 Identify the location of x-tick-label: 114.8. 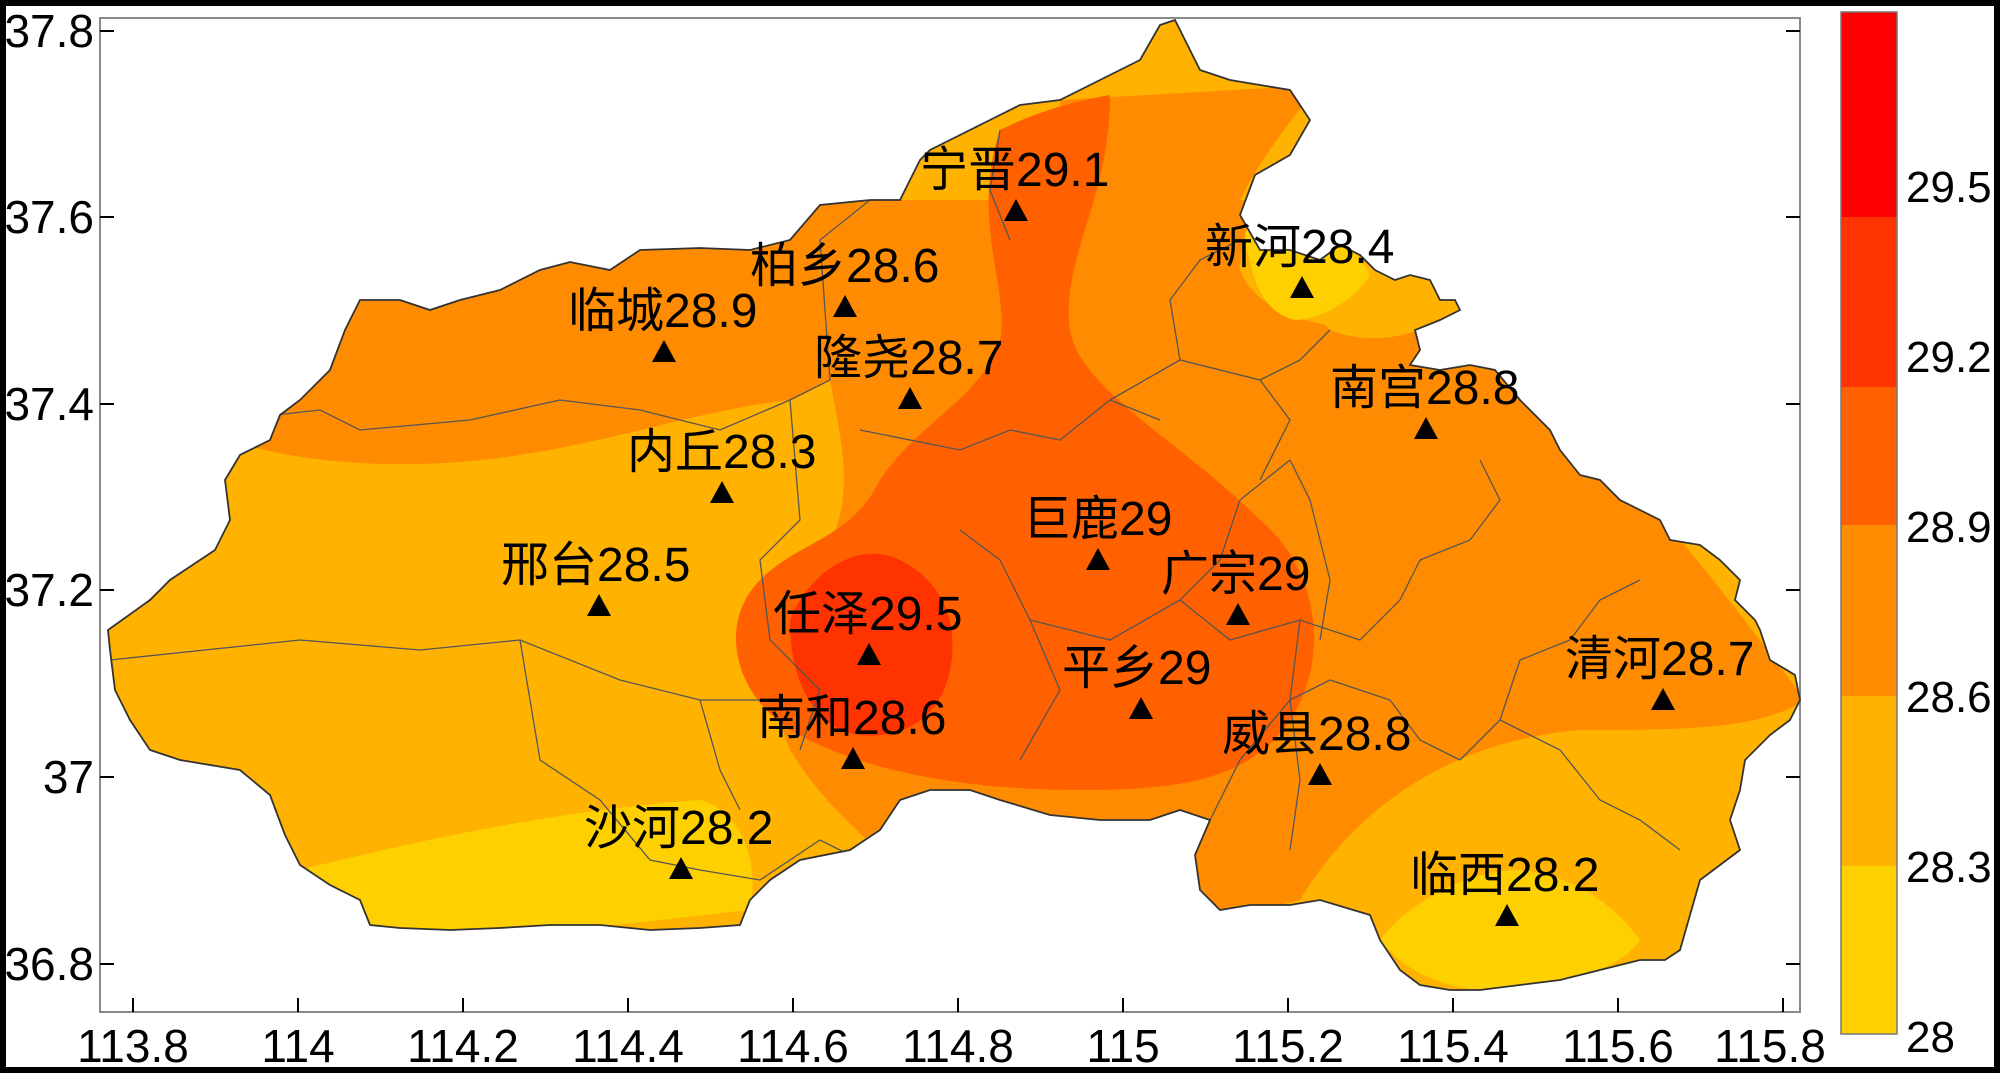
(958, 1043).